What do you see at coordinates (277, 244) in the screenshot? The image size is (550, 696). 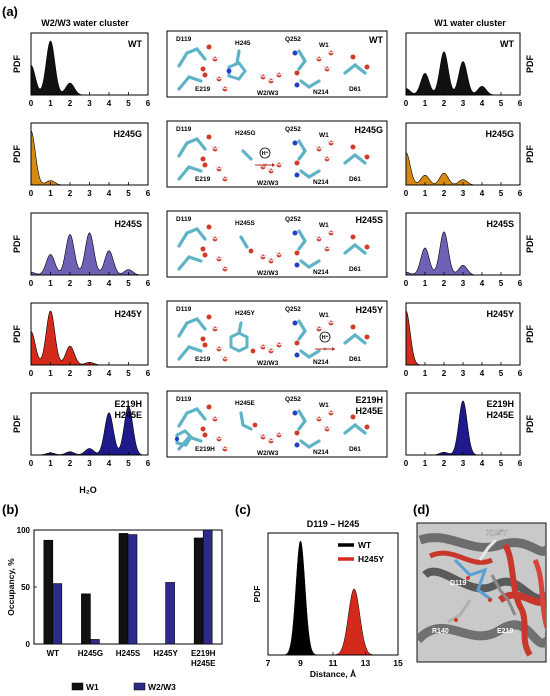 I see `structure-panel-3: D119 H245S Q252 W1 W2/W3 N214 D61 H245S` at bounding box center [277, 244].